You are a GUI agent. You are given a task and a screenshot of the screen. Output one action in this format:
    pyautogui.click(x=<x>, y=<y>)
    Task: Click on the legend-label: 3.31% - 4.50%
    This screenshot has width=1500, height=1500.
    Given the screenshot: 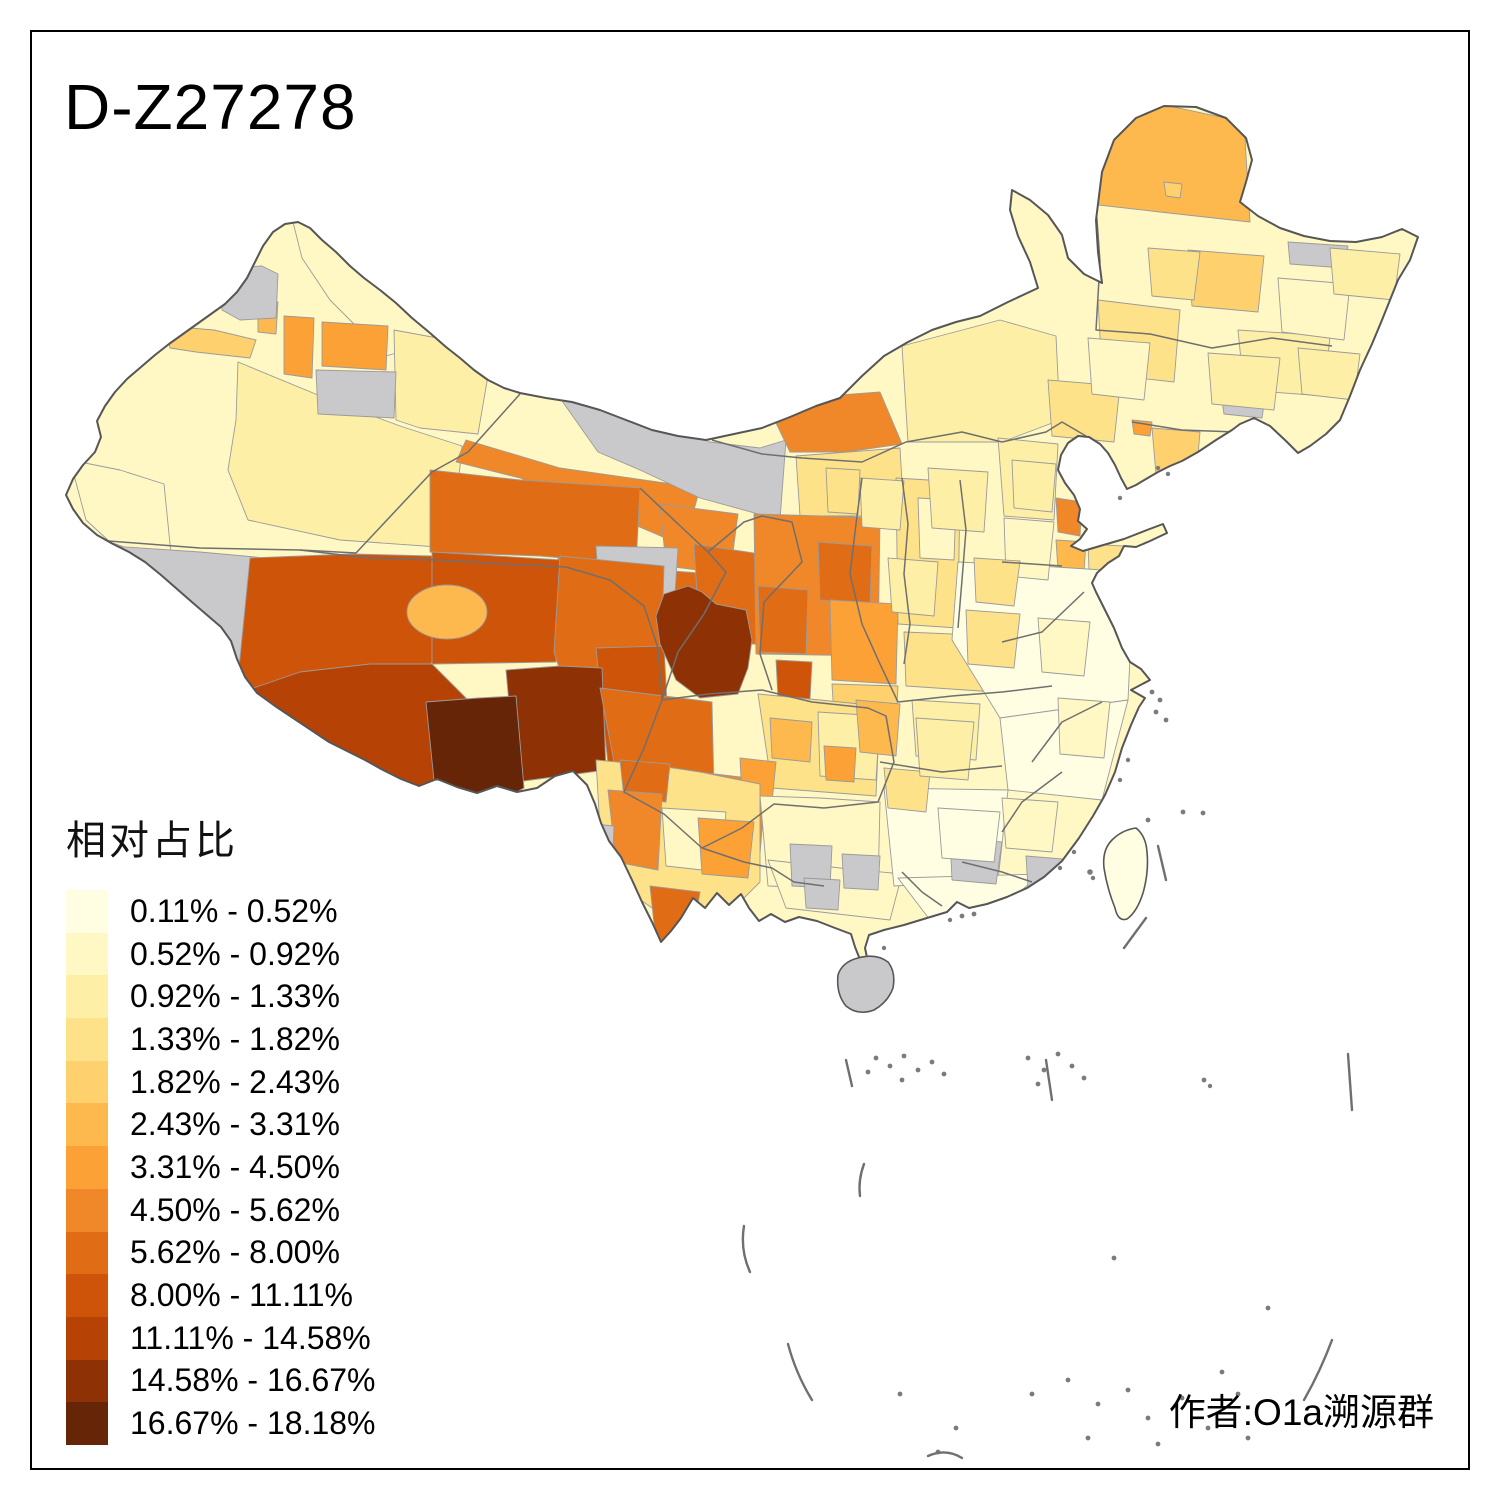 What is the action you would take?
    pyautogui.click(x=235, y=1166)
    